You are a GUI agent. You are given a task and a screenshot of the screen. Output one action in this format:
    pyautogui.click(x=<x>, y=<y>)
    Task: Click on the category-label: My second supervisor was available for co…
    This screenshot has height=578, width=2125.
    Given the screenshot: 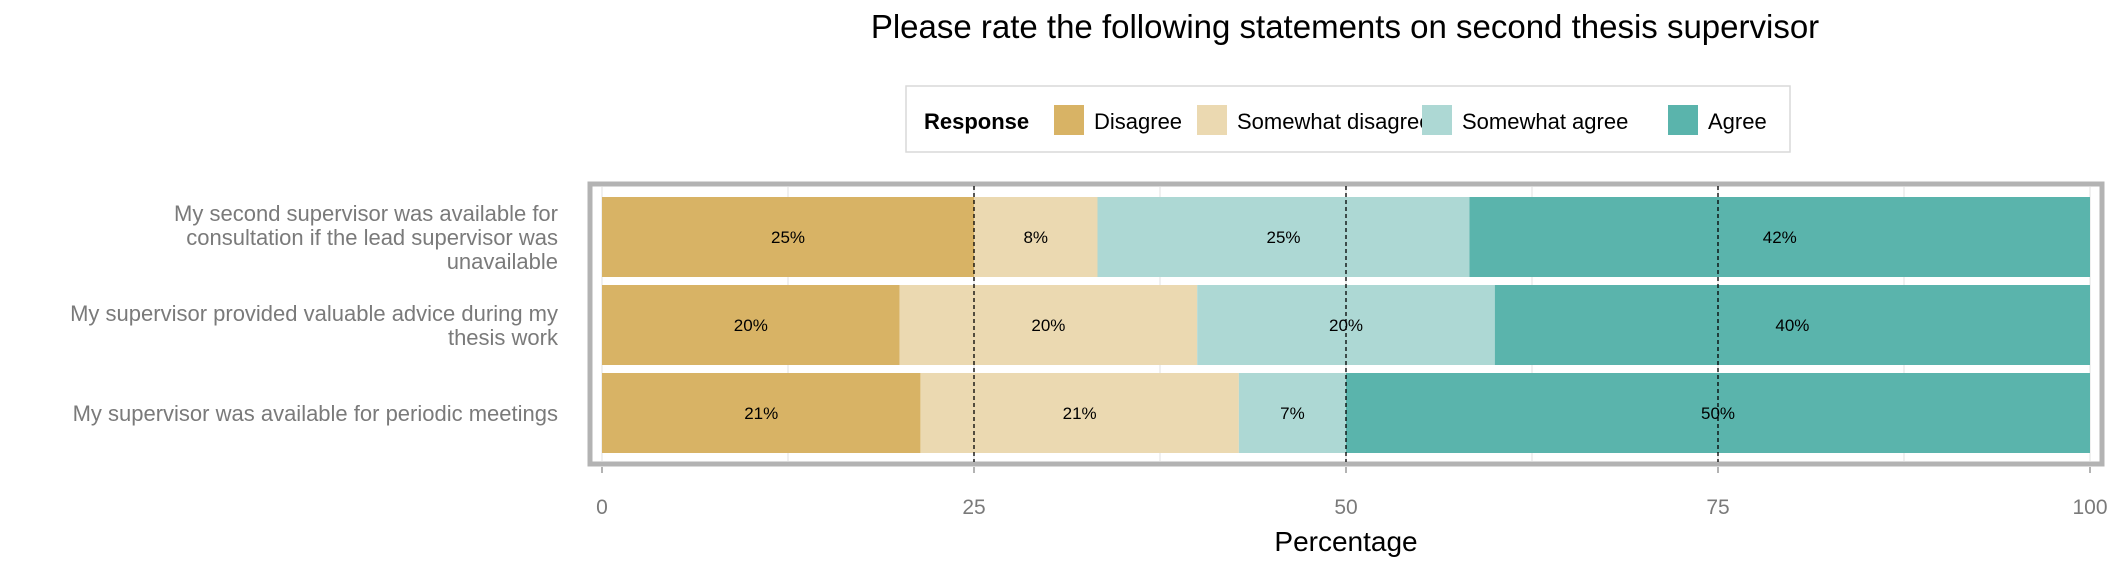 What is the action you would take?
    pyautogui.click(x=366, y=237)
    